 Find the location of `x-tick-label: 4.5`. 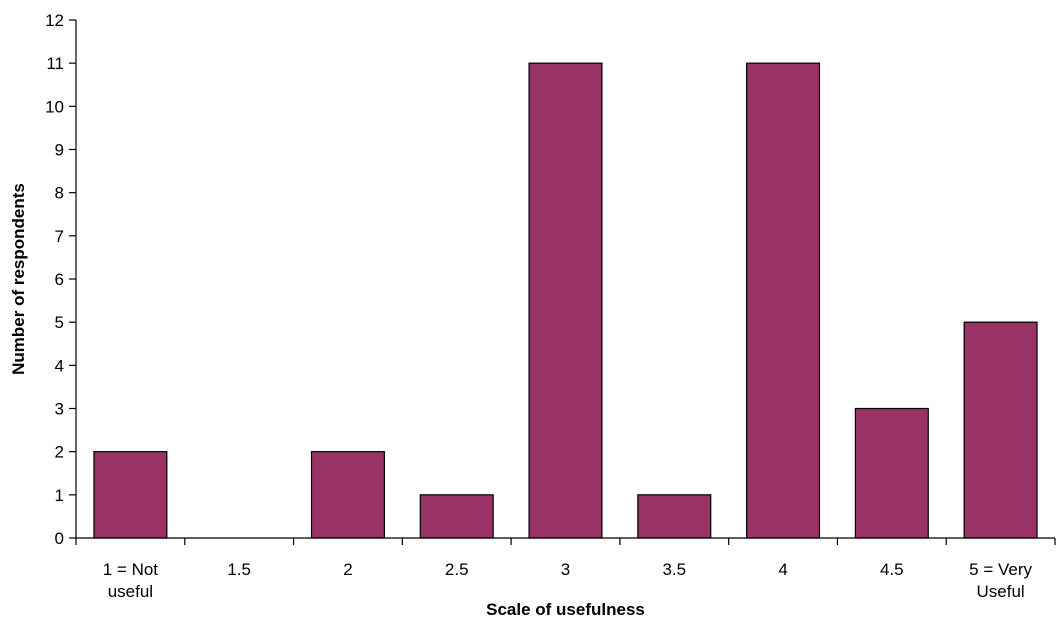

x-tick-label: 4.5 is located at coordinates (892, 569).